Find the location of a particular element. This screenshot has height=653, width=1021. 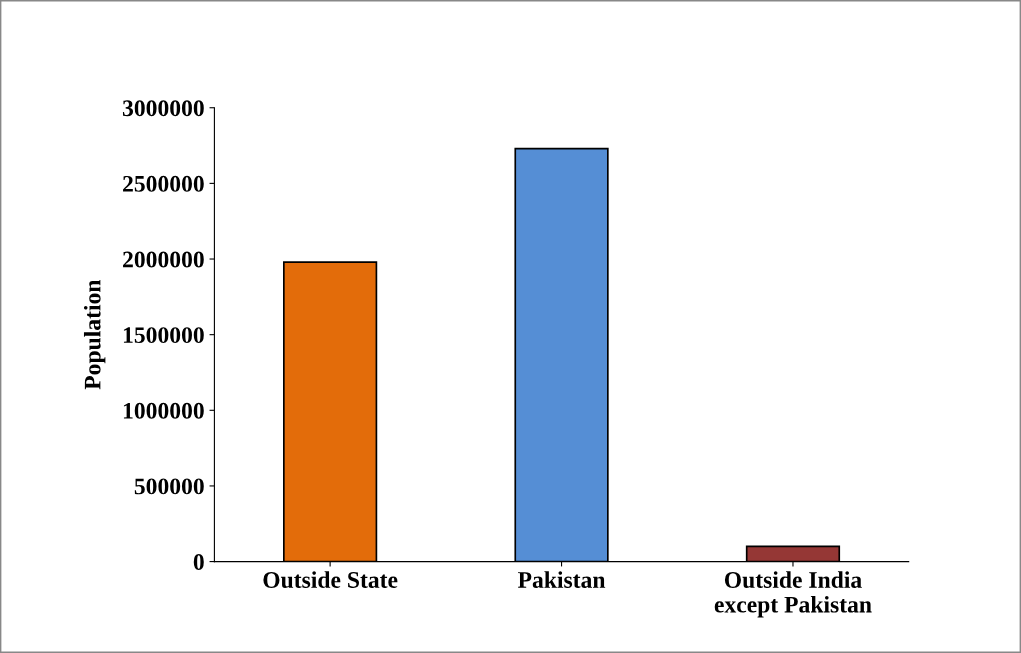

y-tick-label: 1000000 is located at coordinates (163, 410).